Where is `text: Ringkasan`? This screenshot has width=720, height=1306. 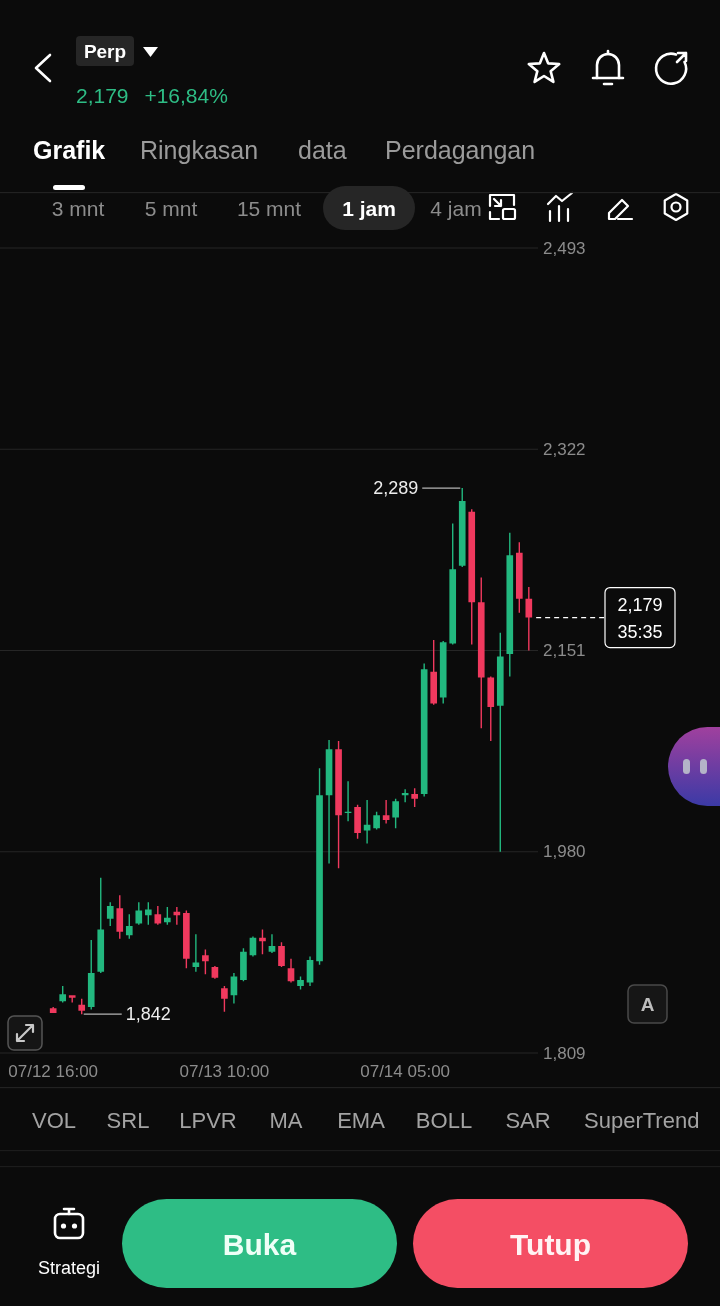
text: Ringkasan is located at coordinates (199, 150).